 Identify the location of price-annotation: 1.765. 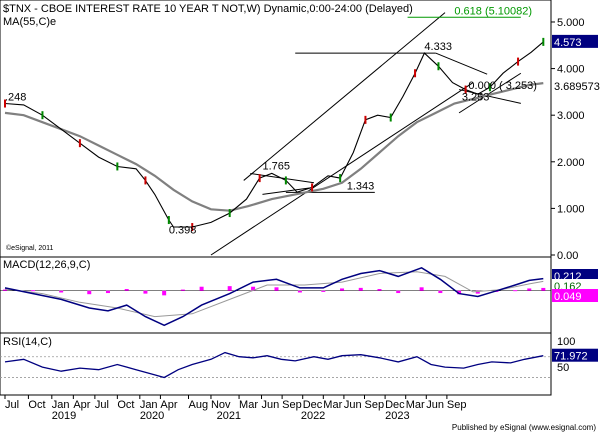
(276, 167).